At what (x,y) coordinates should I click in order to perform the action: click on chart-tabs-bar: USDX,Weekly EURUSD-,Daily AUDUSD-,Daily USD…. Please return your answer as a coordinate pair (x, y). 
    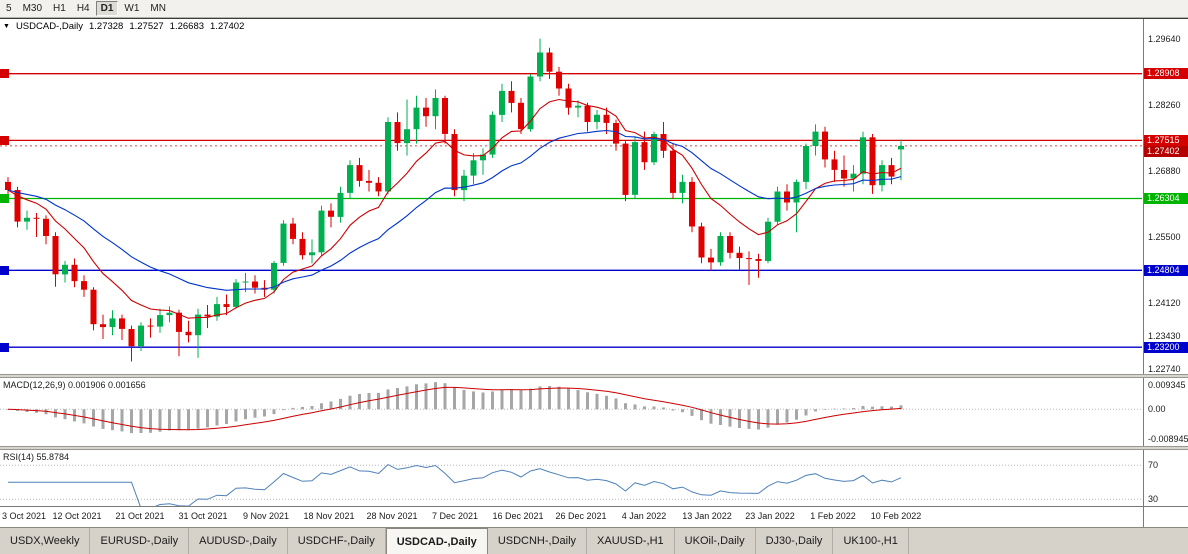
    Looking at the image, I should click on (594, 540).